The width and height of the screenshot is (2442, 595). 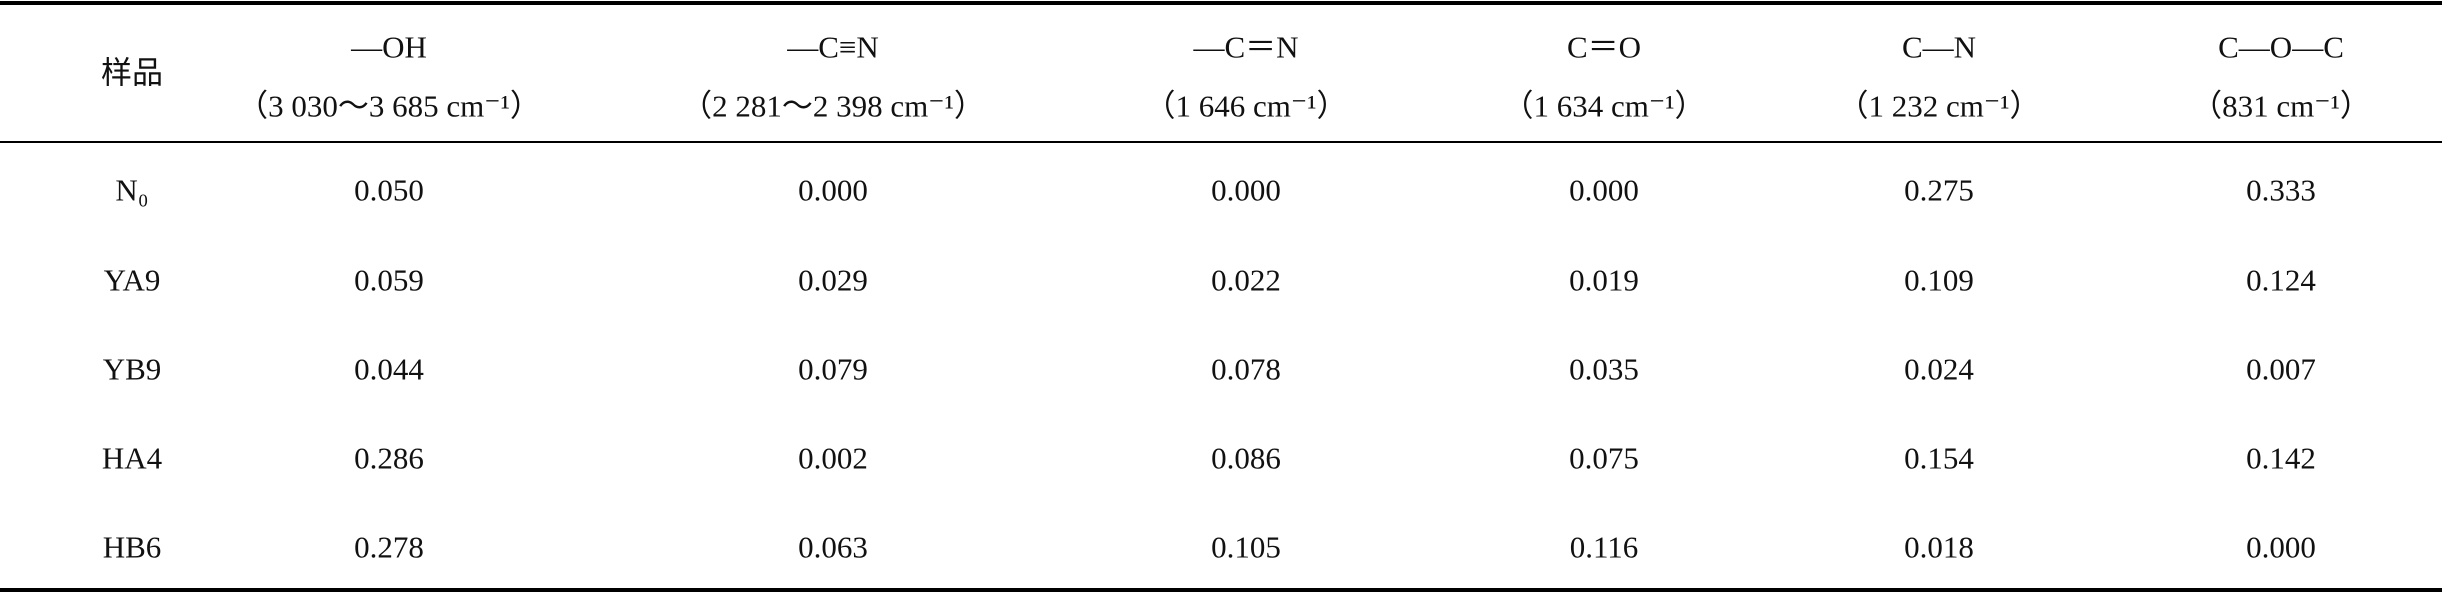 What do you see at coordinates (1246, 47) in the screenshot?
I see `header-name: —C＝N` at bounding box center [1246, 47].